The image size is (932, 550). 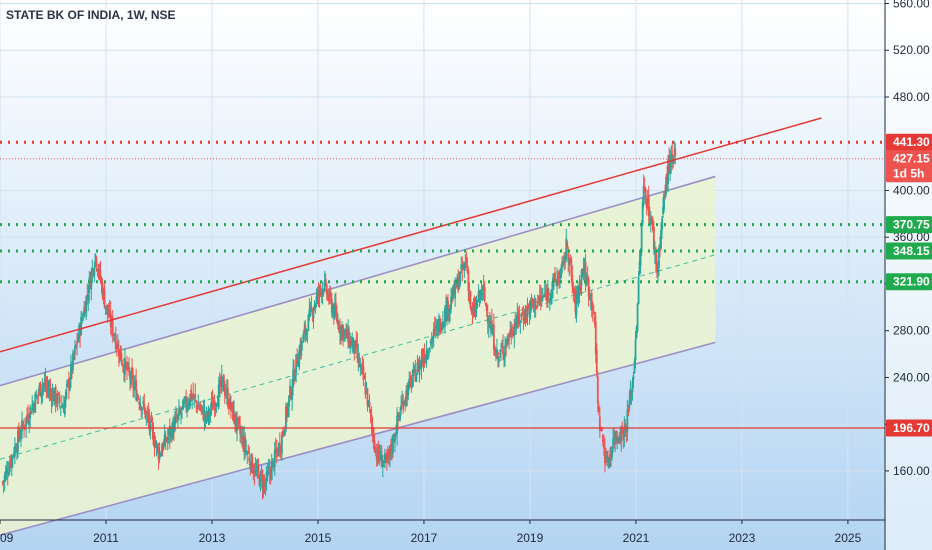 I want to click on x-tick-label: 2023, so click(x=742, y=538).